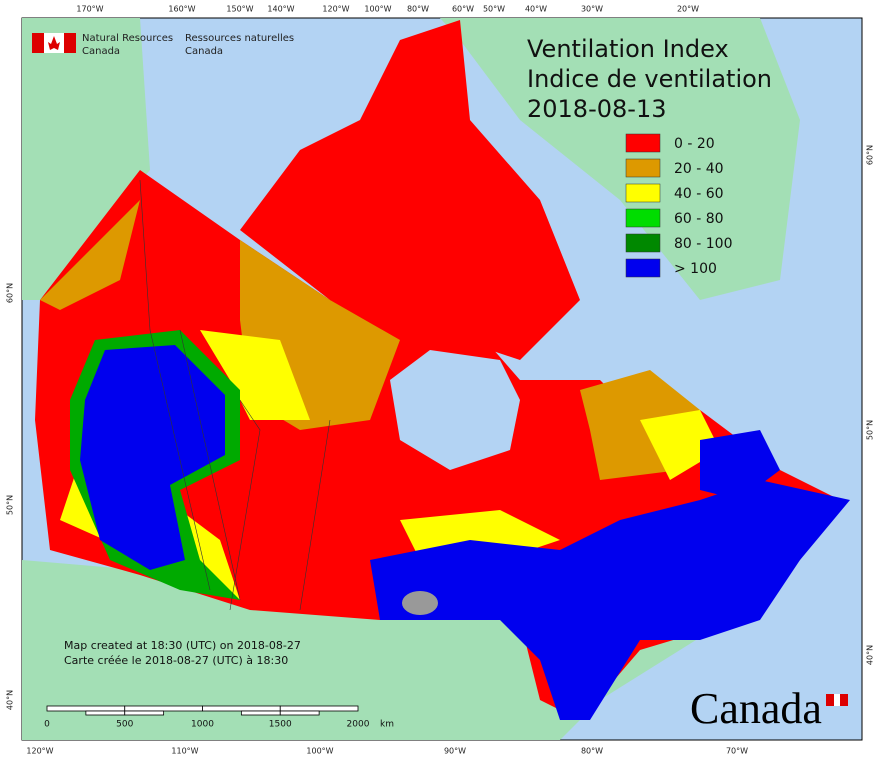  What do you see at coordinates (628, 49) in the screenshot?
I see `title-en: Ventilation Index` at bounding box center [628, 49].